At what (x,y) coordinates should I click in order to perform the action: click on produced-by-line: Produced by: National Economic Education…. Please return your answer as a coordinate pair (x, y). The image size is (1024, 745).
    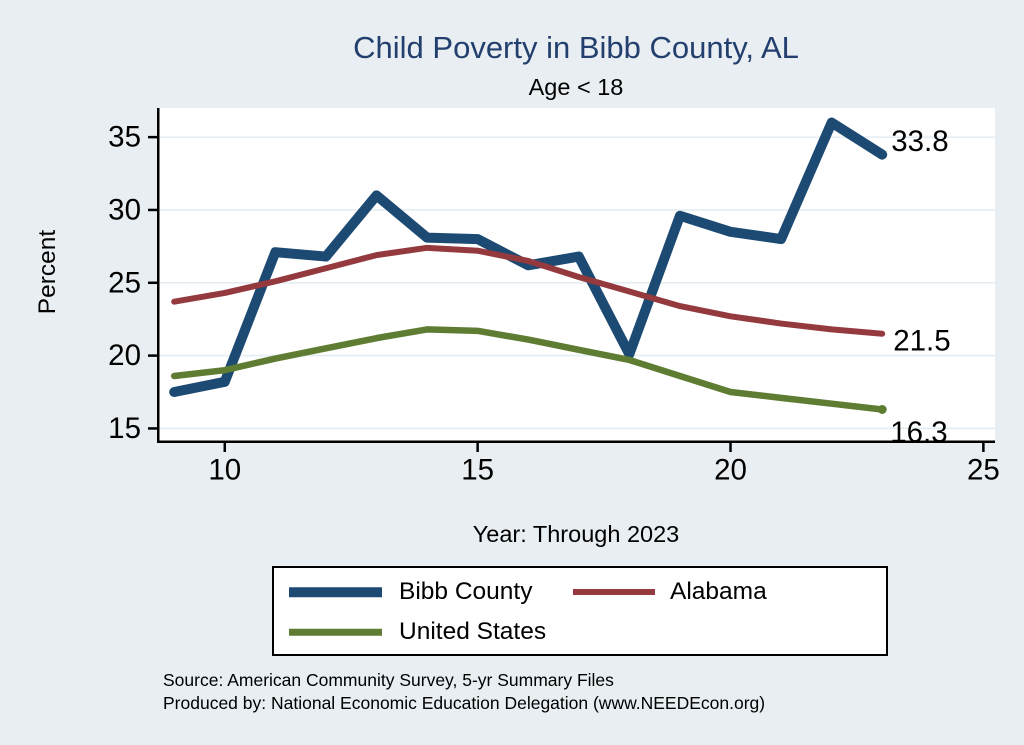
    Looking at the image, I should click on (464, 703).